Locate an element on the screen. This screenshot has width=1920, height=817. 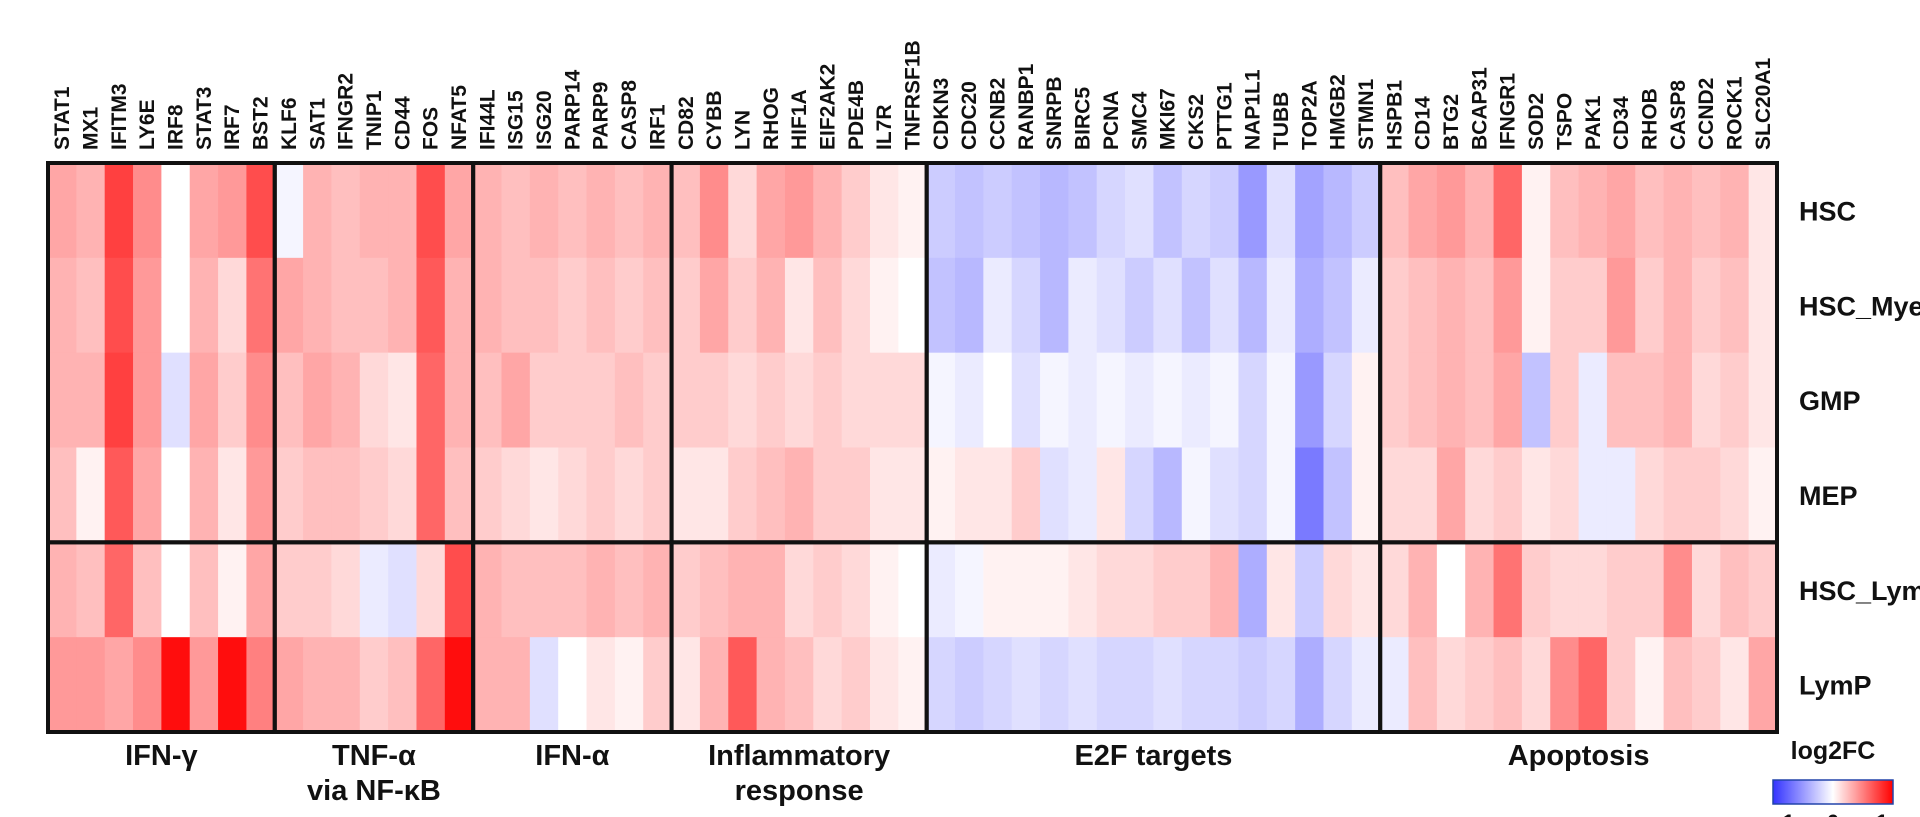
row-label: HSC_Lym is located at coordinates (1859, 591).